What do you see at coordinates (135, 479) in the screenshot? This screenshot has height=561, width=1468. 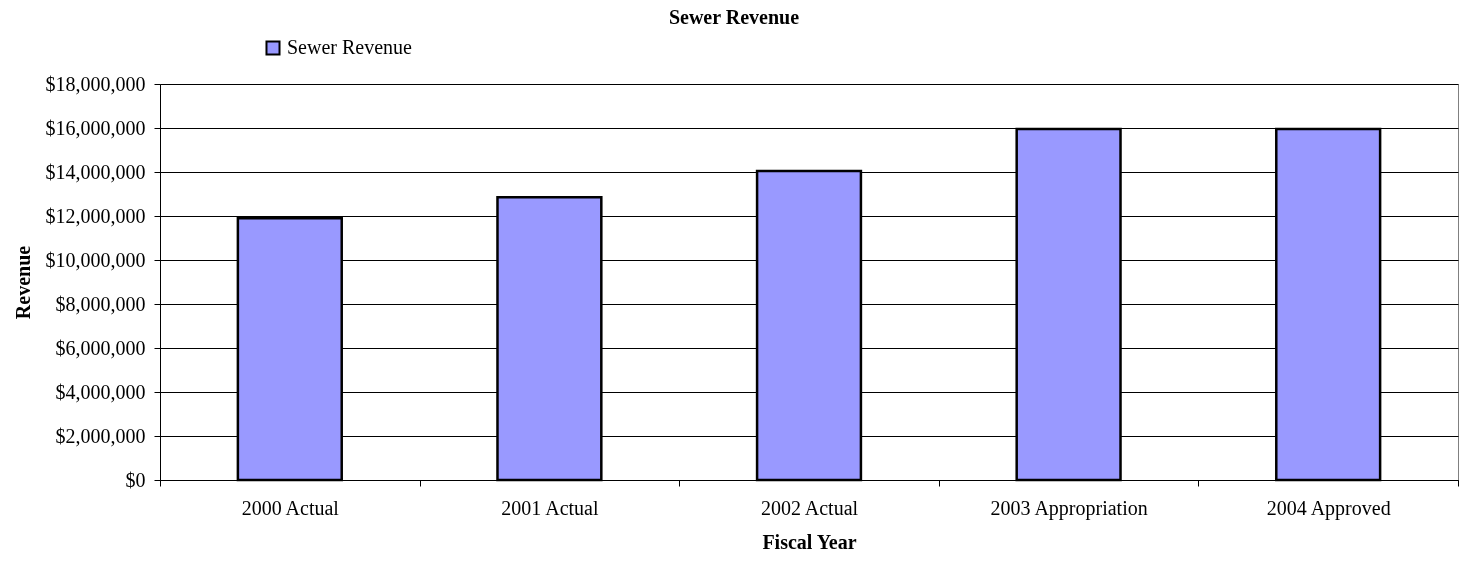 I see `y-tick-label: $0` at bounding box center [135, 479].